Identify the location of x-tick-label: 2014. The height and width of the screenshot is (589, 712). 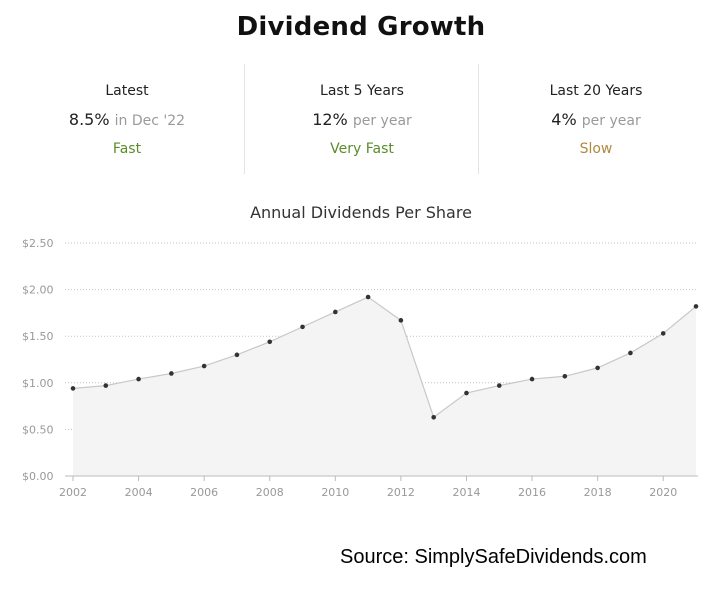
(466, 492).